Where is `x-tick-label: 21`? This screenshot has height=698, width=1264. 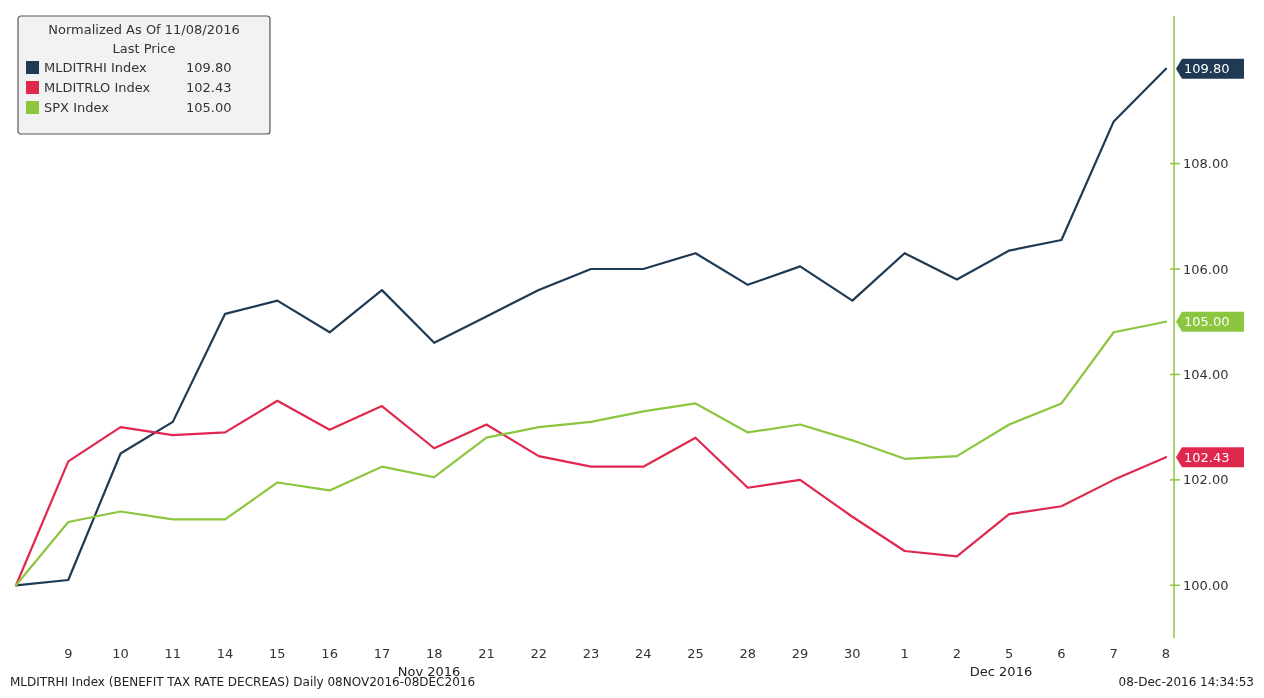
x-tick-label: 21 is located at coordinates (486, 653).